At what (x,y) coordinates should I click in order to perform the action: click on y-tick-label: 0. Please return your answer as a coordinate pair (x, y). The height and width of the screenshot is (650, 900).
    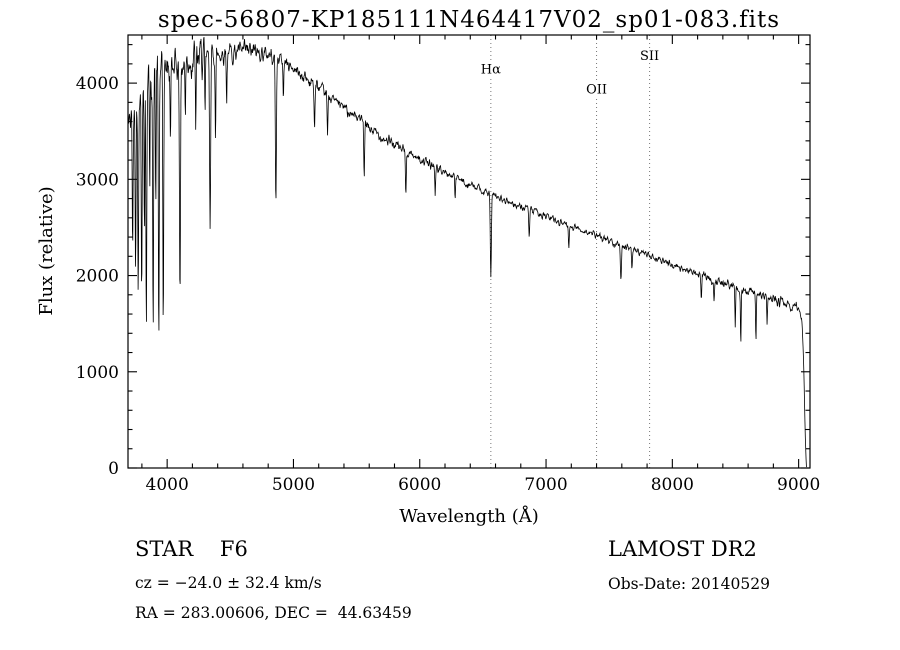
    Looking at the image, I should click on (113, 469).